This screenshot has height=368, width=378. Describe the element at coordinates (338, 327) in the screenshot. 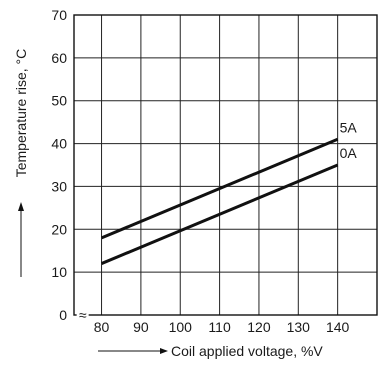

I see `x-tick-label: 140` at that location.